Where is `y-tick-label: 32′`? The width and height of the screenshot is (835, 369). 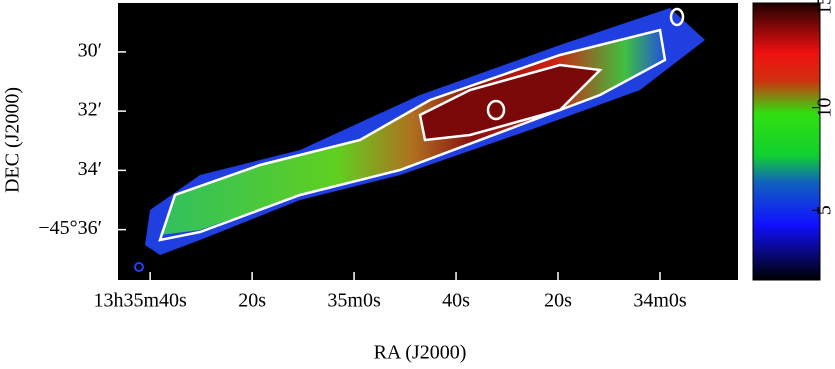 y-tick-label: 32′ is located at coordinates (90, 110).